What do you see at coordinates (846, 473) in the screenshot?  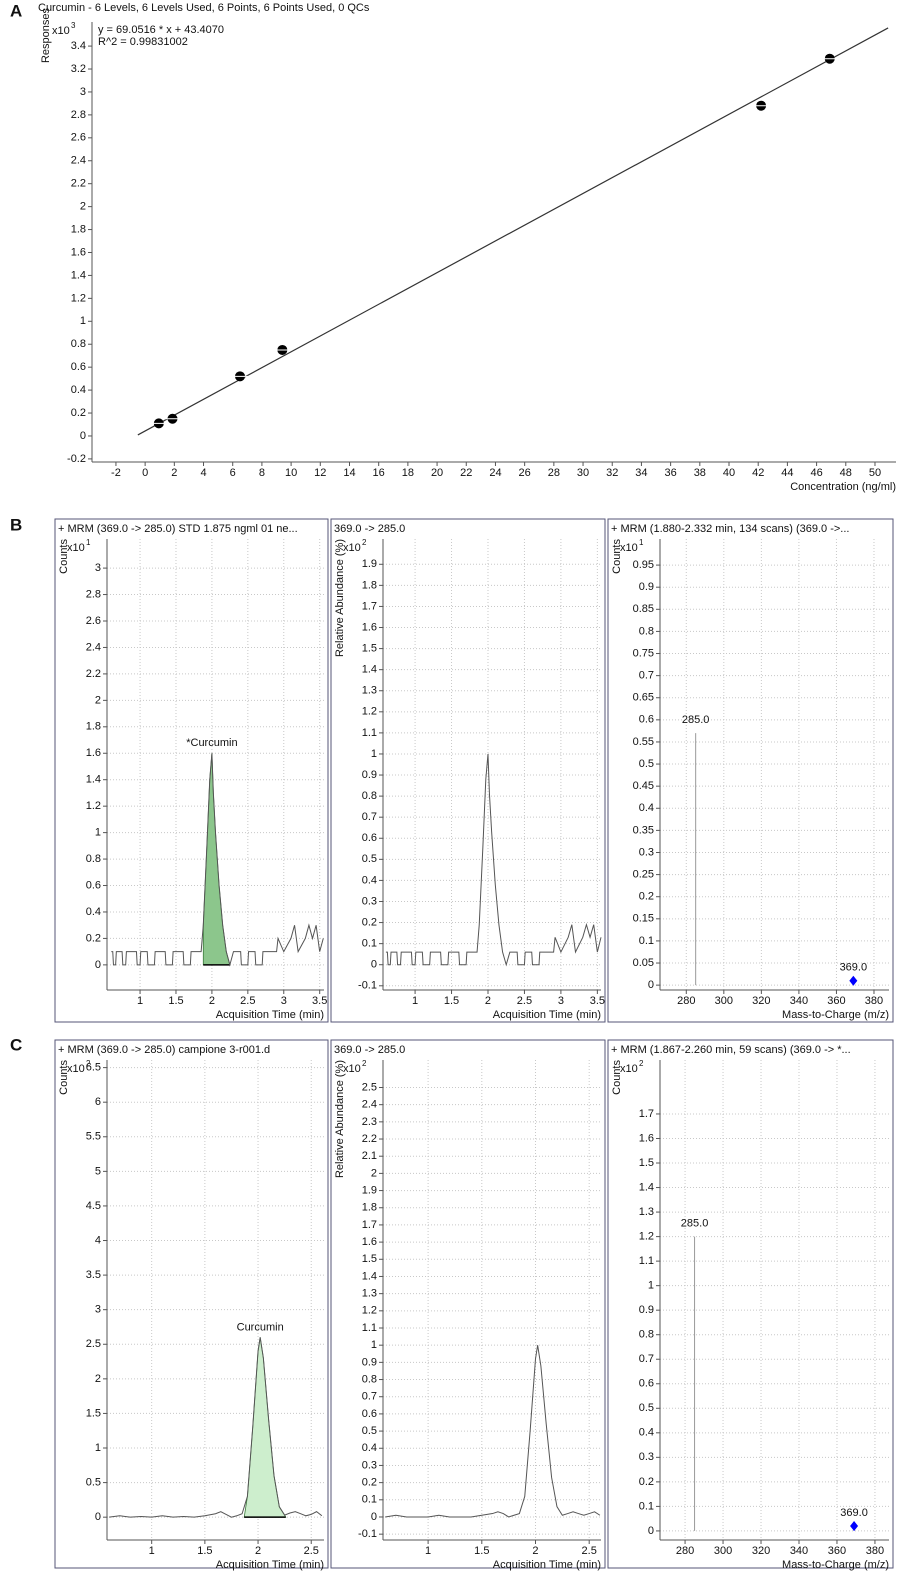 I see `x-tick-label: 48` at bounding box center [846, 473].